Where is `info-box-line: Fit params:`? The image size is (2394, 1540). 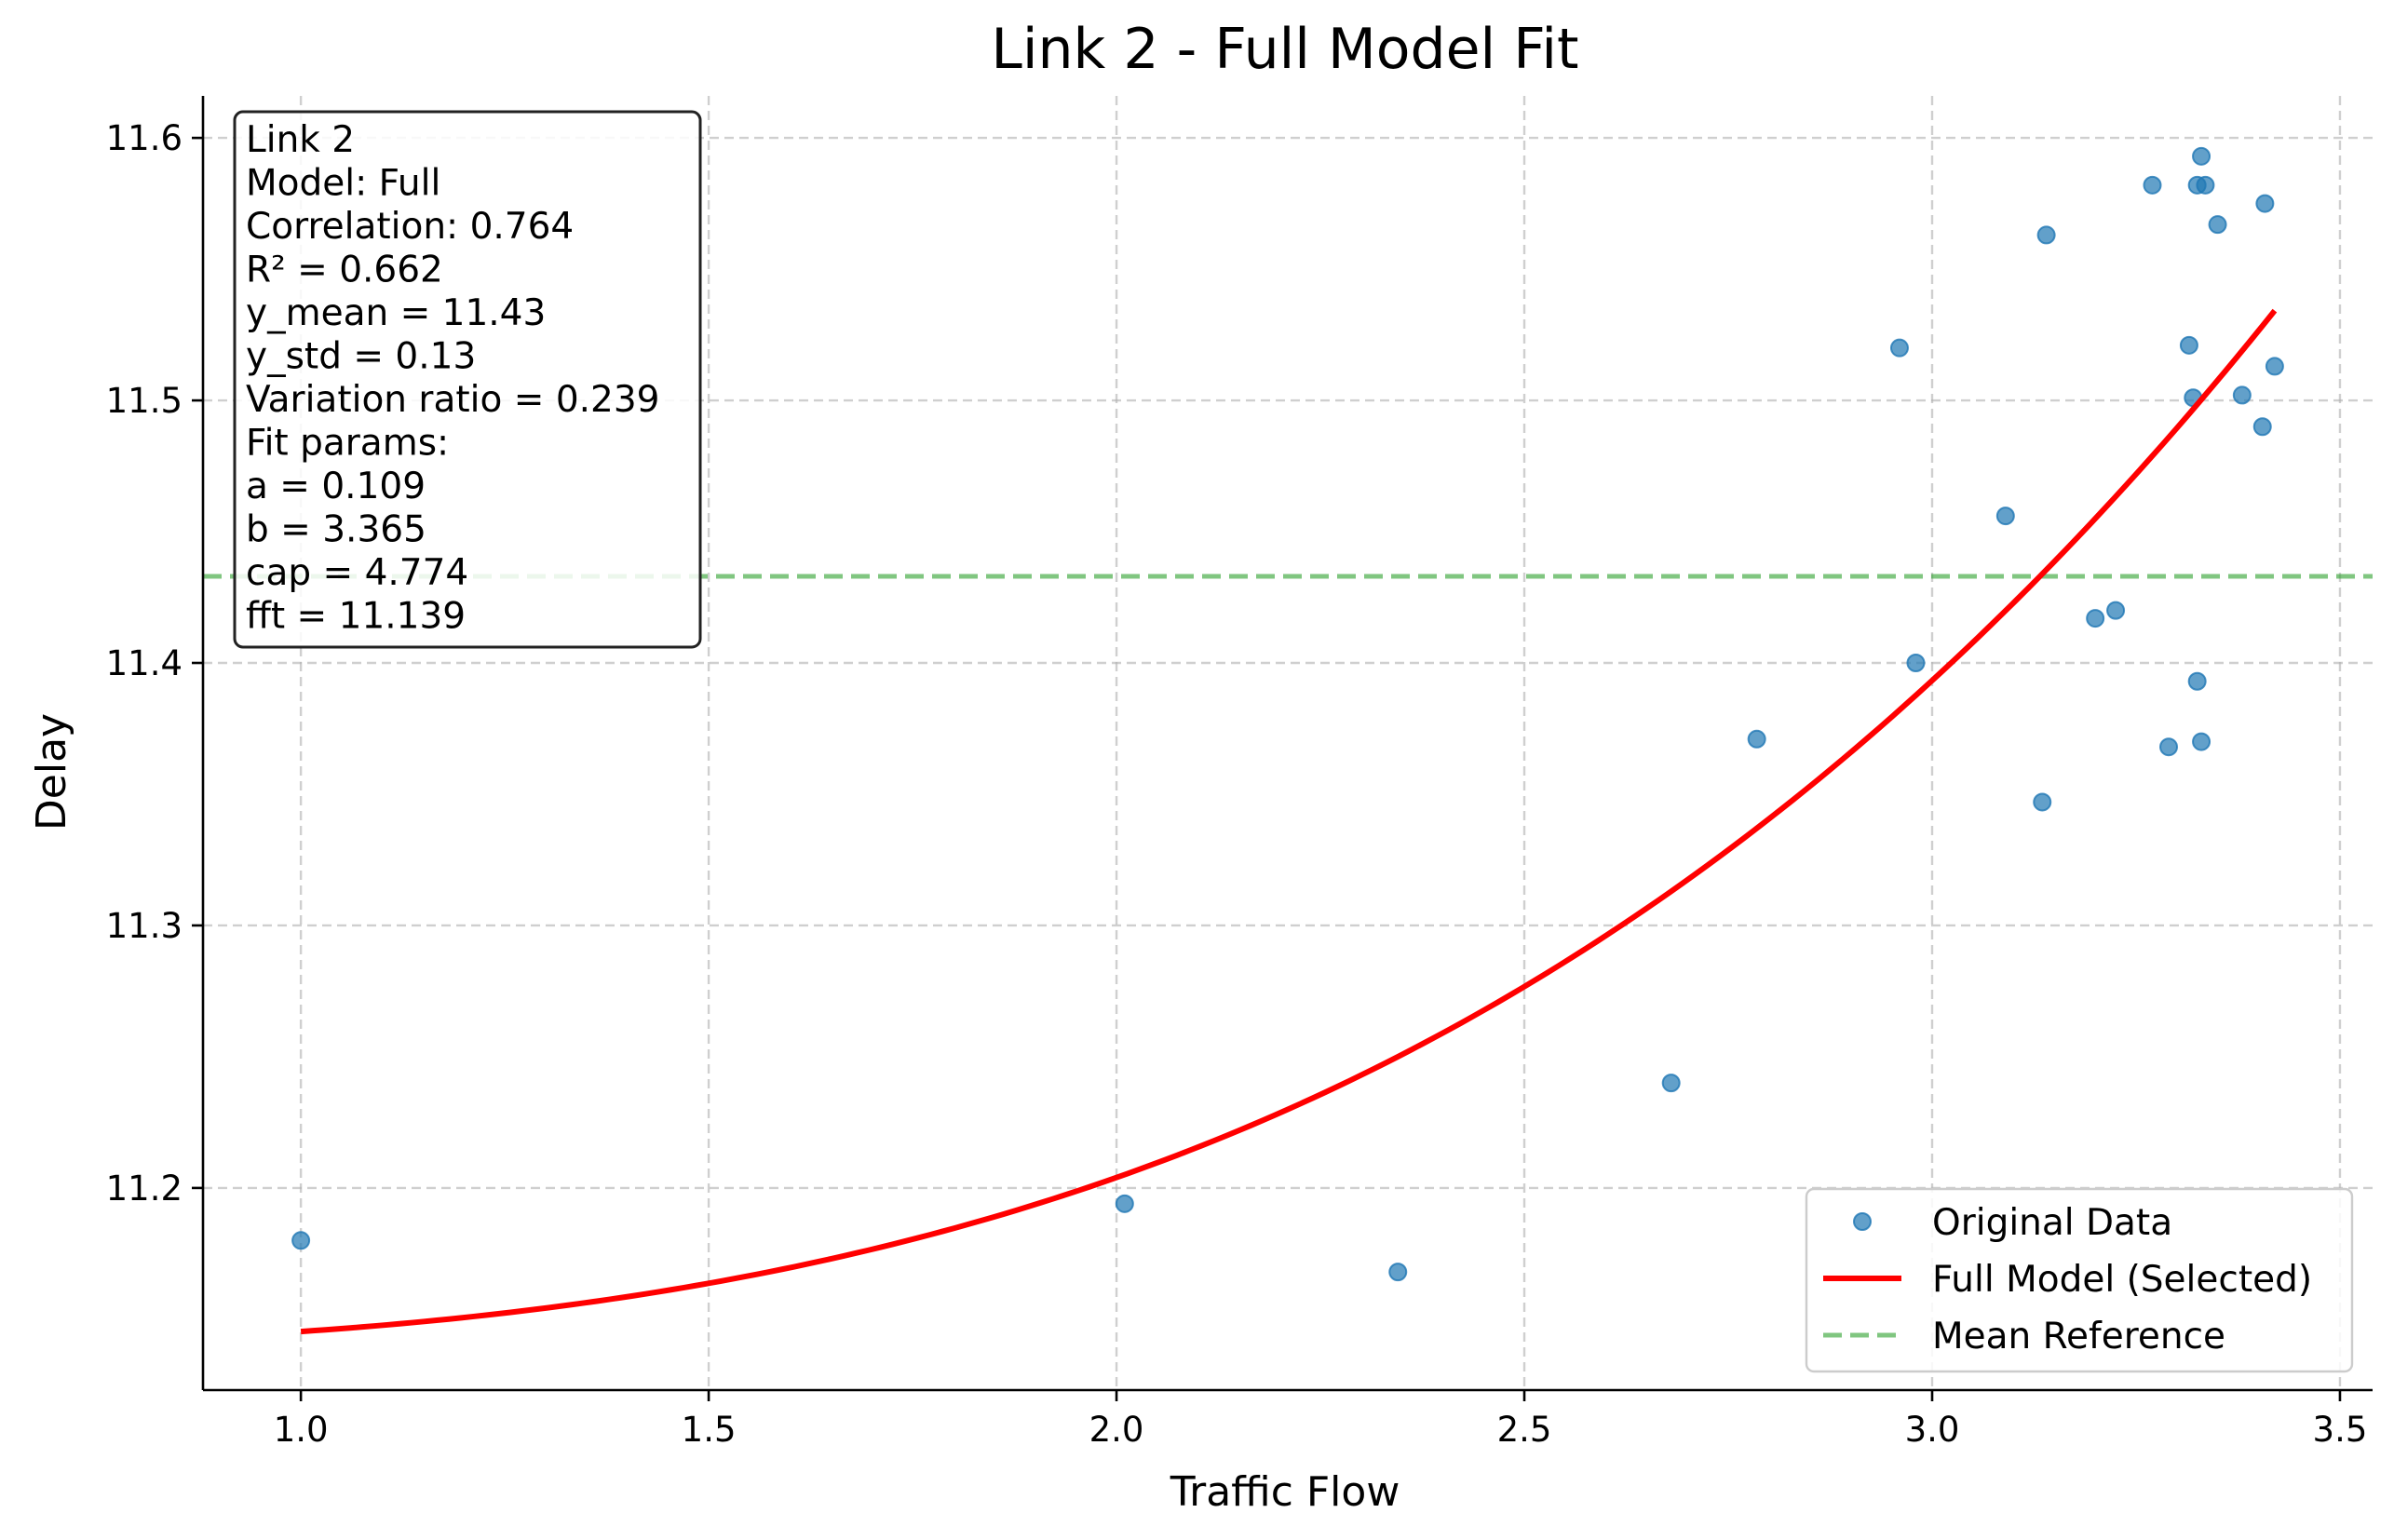
info-box-line: Fit params: is located at coordinates (347, 444).